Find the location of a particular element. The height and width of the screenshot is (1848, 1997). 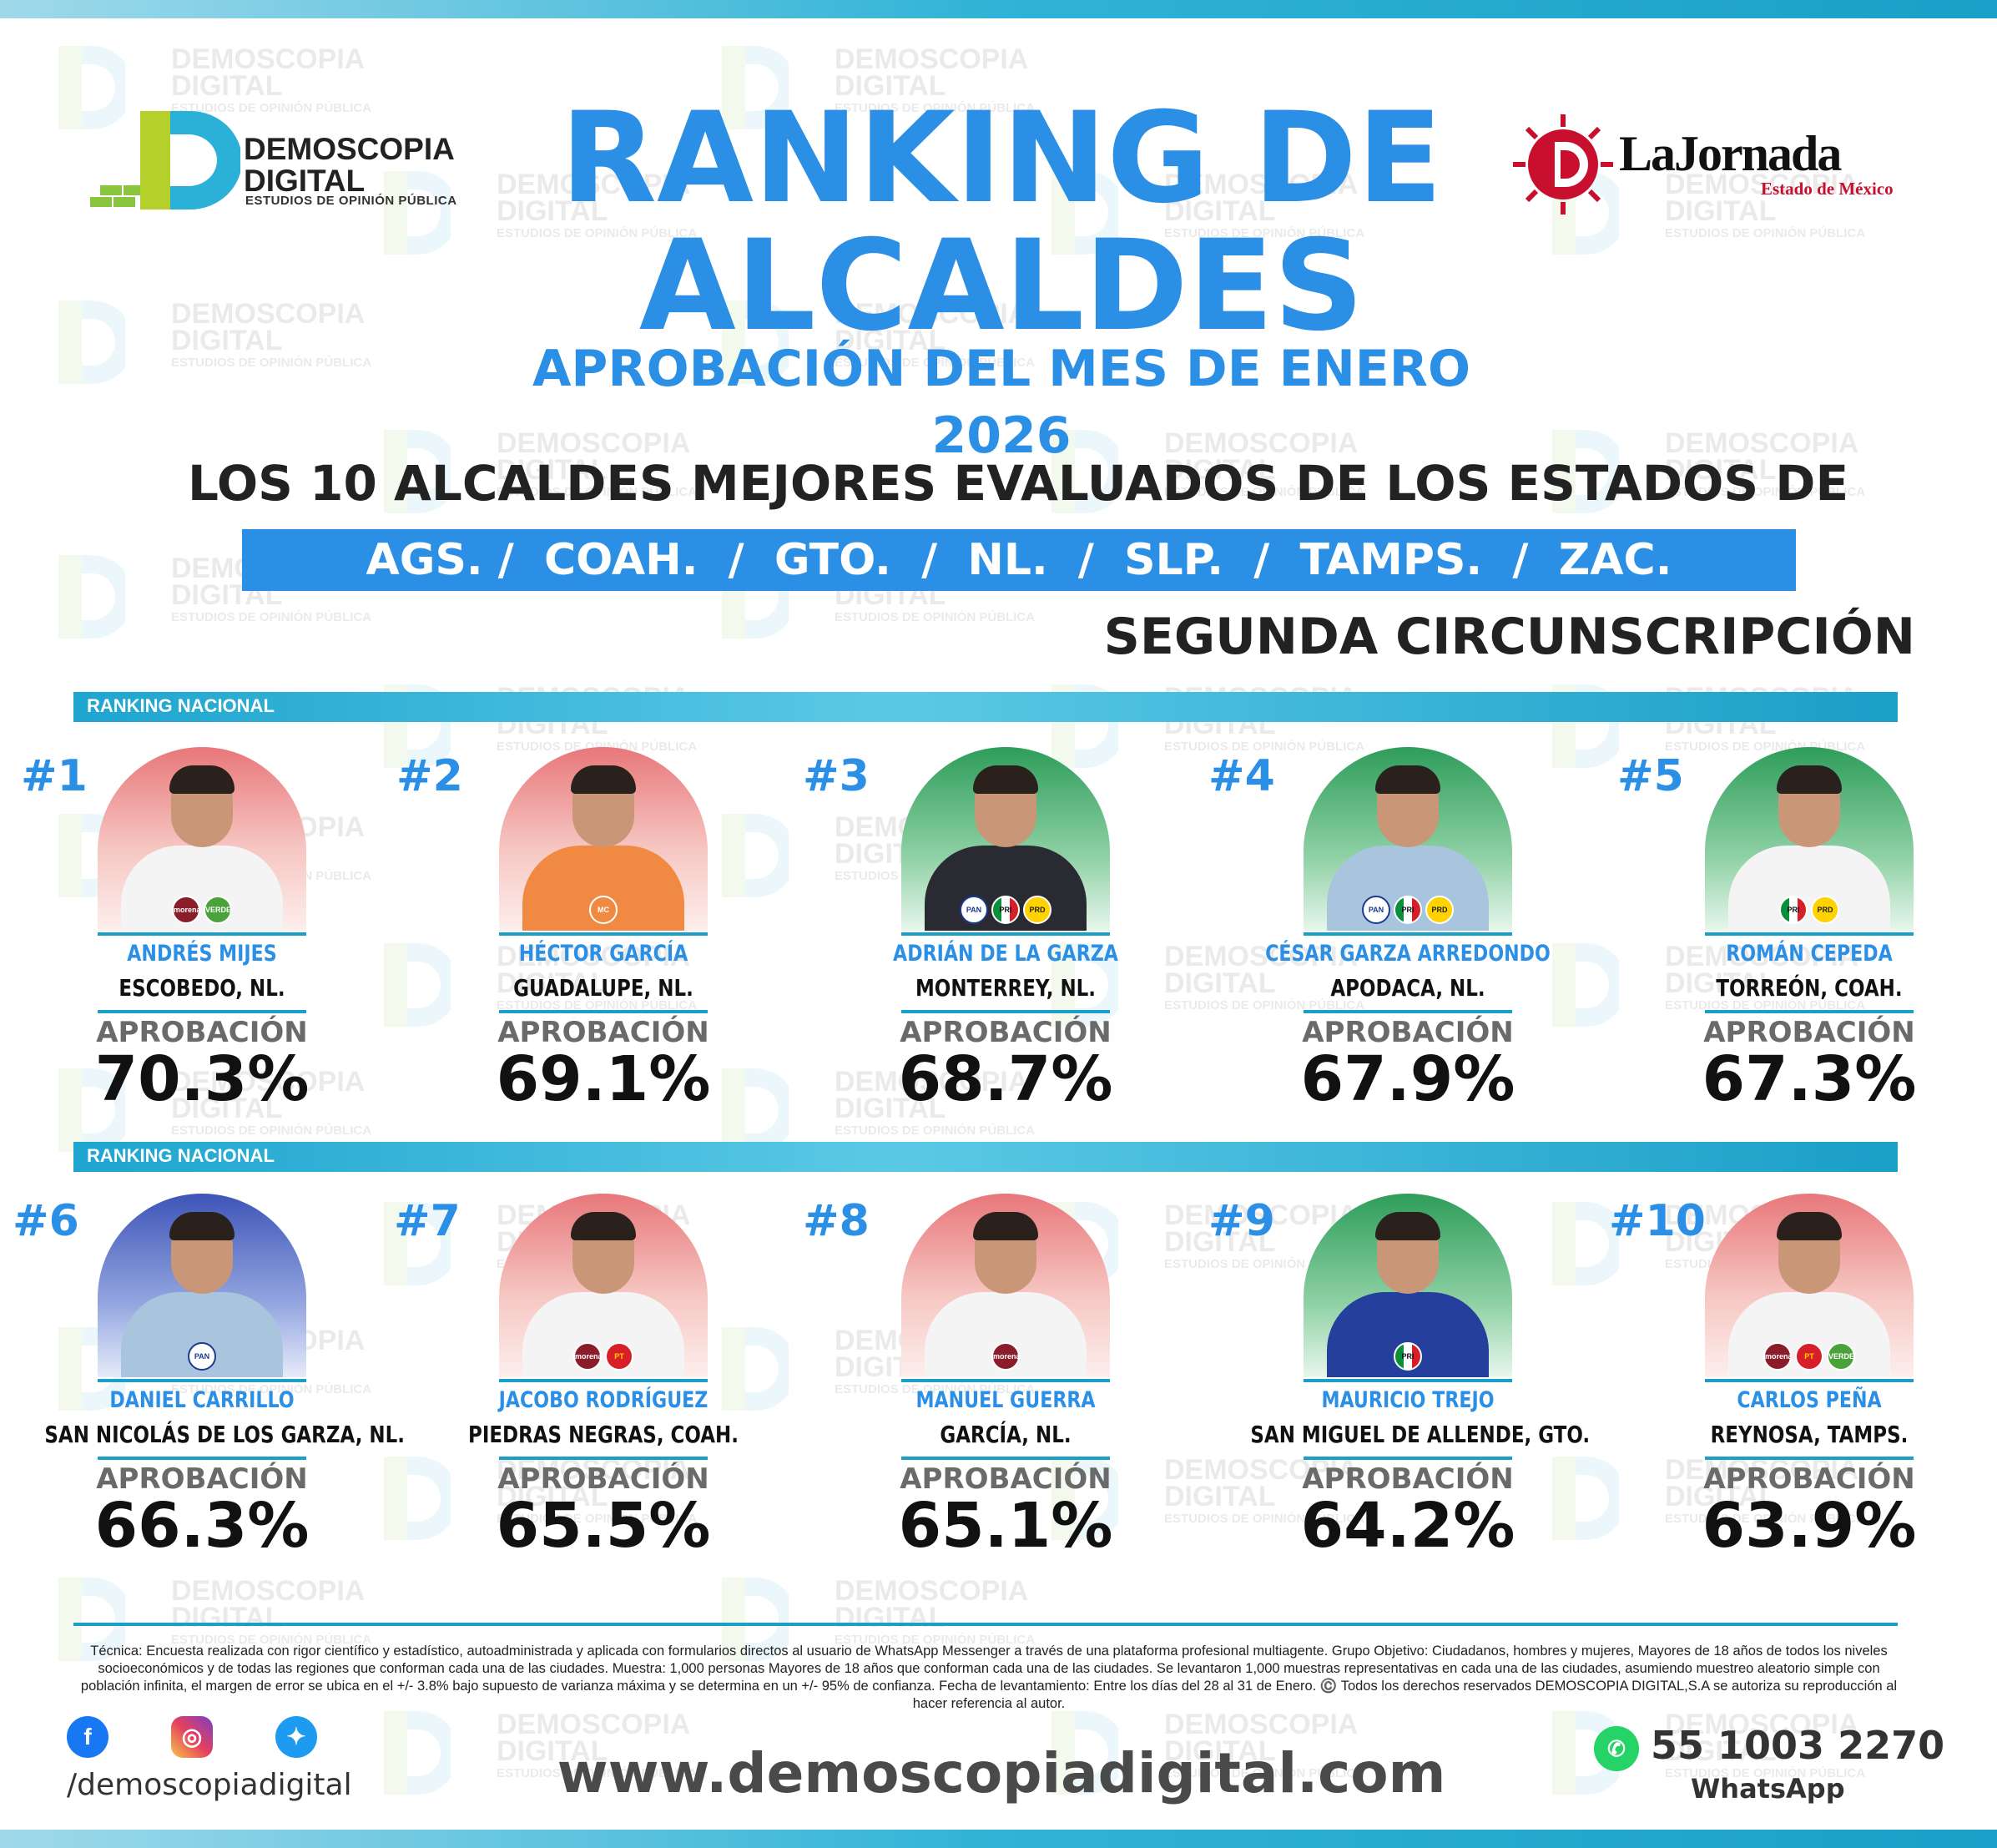

party-badges: PRI is located at coordinates (1408, 1356).